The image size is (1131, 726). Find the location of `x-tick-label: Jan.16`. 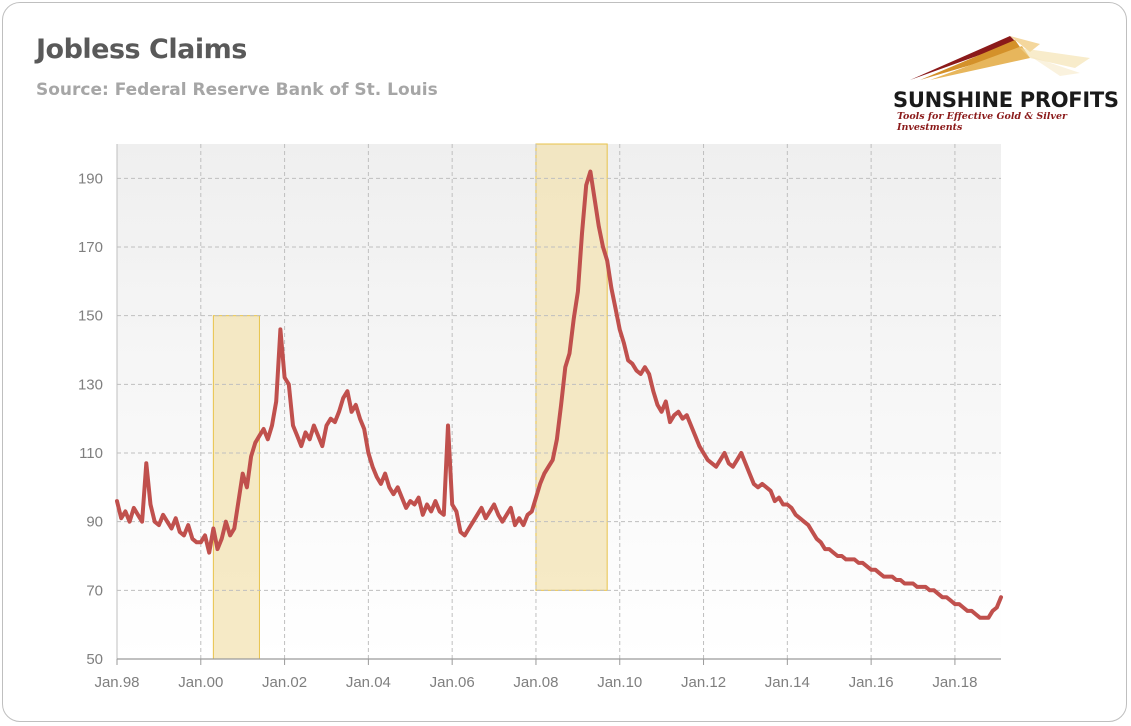

x-tick-label: Jan.16 is located at coordinates (871, 682).